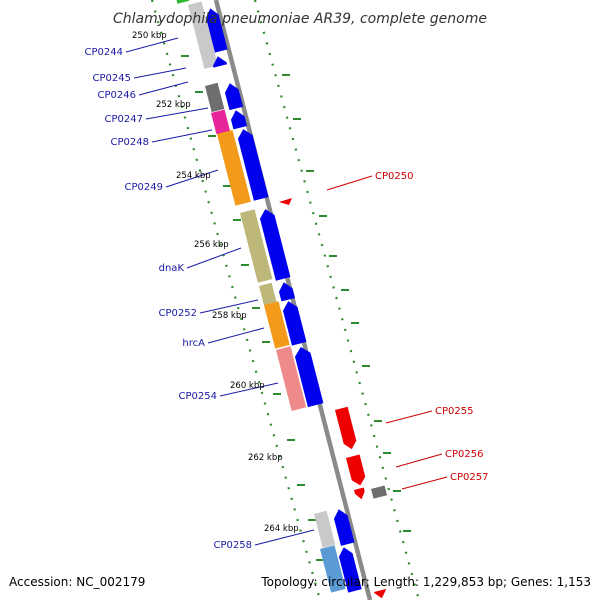 Image resolution: width=600 pixels, height=600 pixels. Describe the element at coordinates (112, 78) in the screenshot. I see `gene-label-forward: CP0245` at that location.